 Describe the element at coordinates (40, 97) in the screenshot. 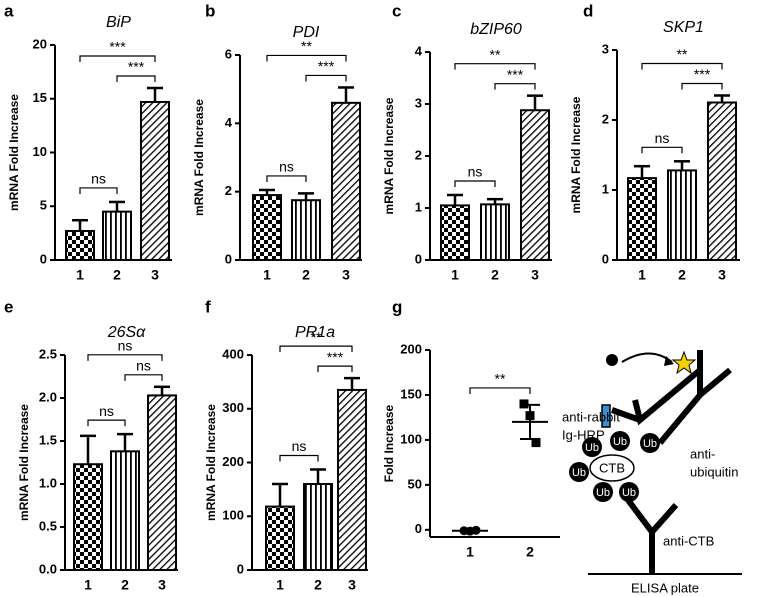

I see `y-tick-label: 15` at that location.